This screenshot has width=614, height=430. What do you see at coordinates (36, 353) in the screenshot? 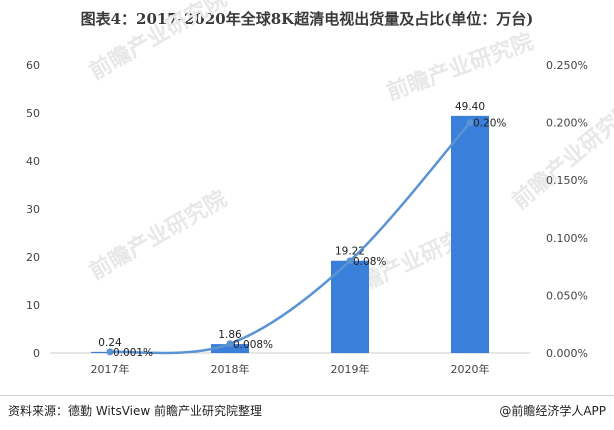
I see `y-left-tick-label: 0` at bounding box center [36, 353].